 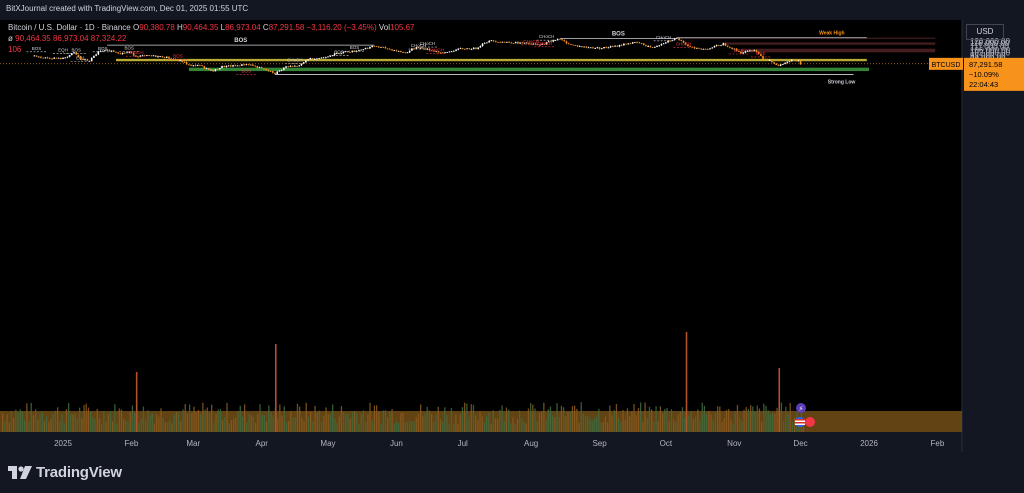 I want to click on us-flag-stripe, so click(x=800, y=420).